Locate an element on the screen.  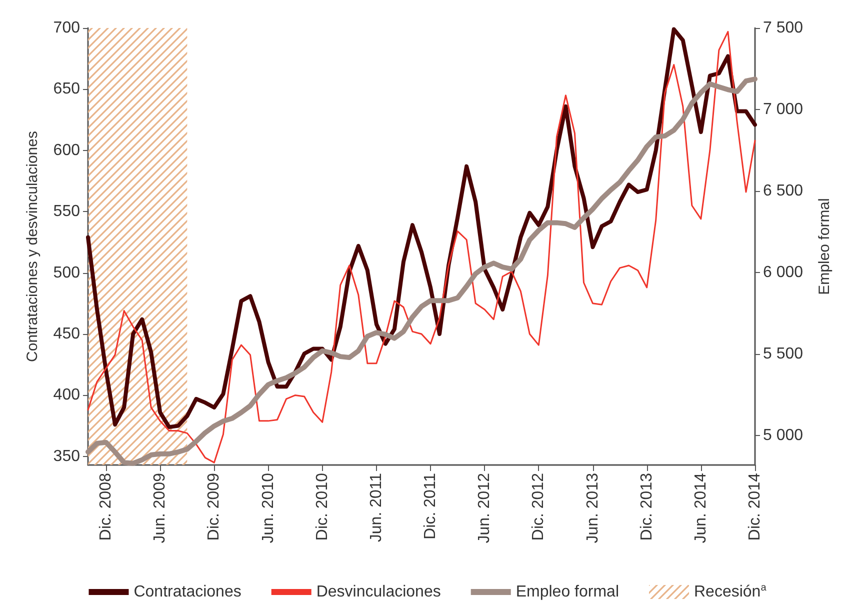
x-tick-label: Dic. 2013 is located at coordinates (647, 506).